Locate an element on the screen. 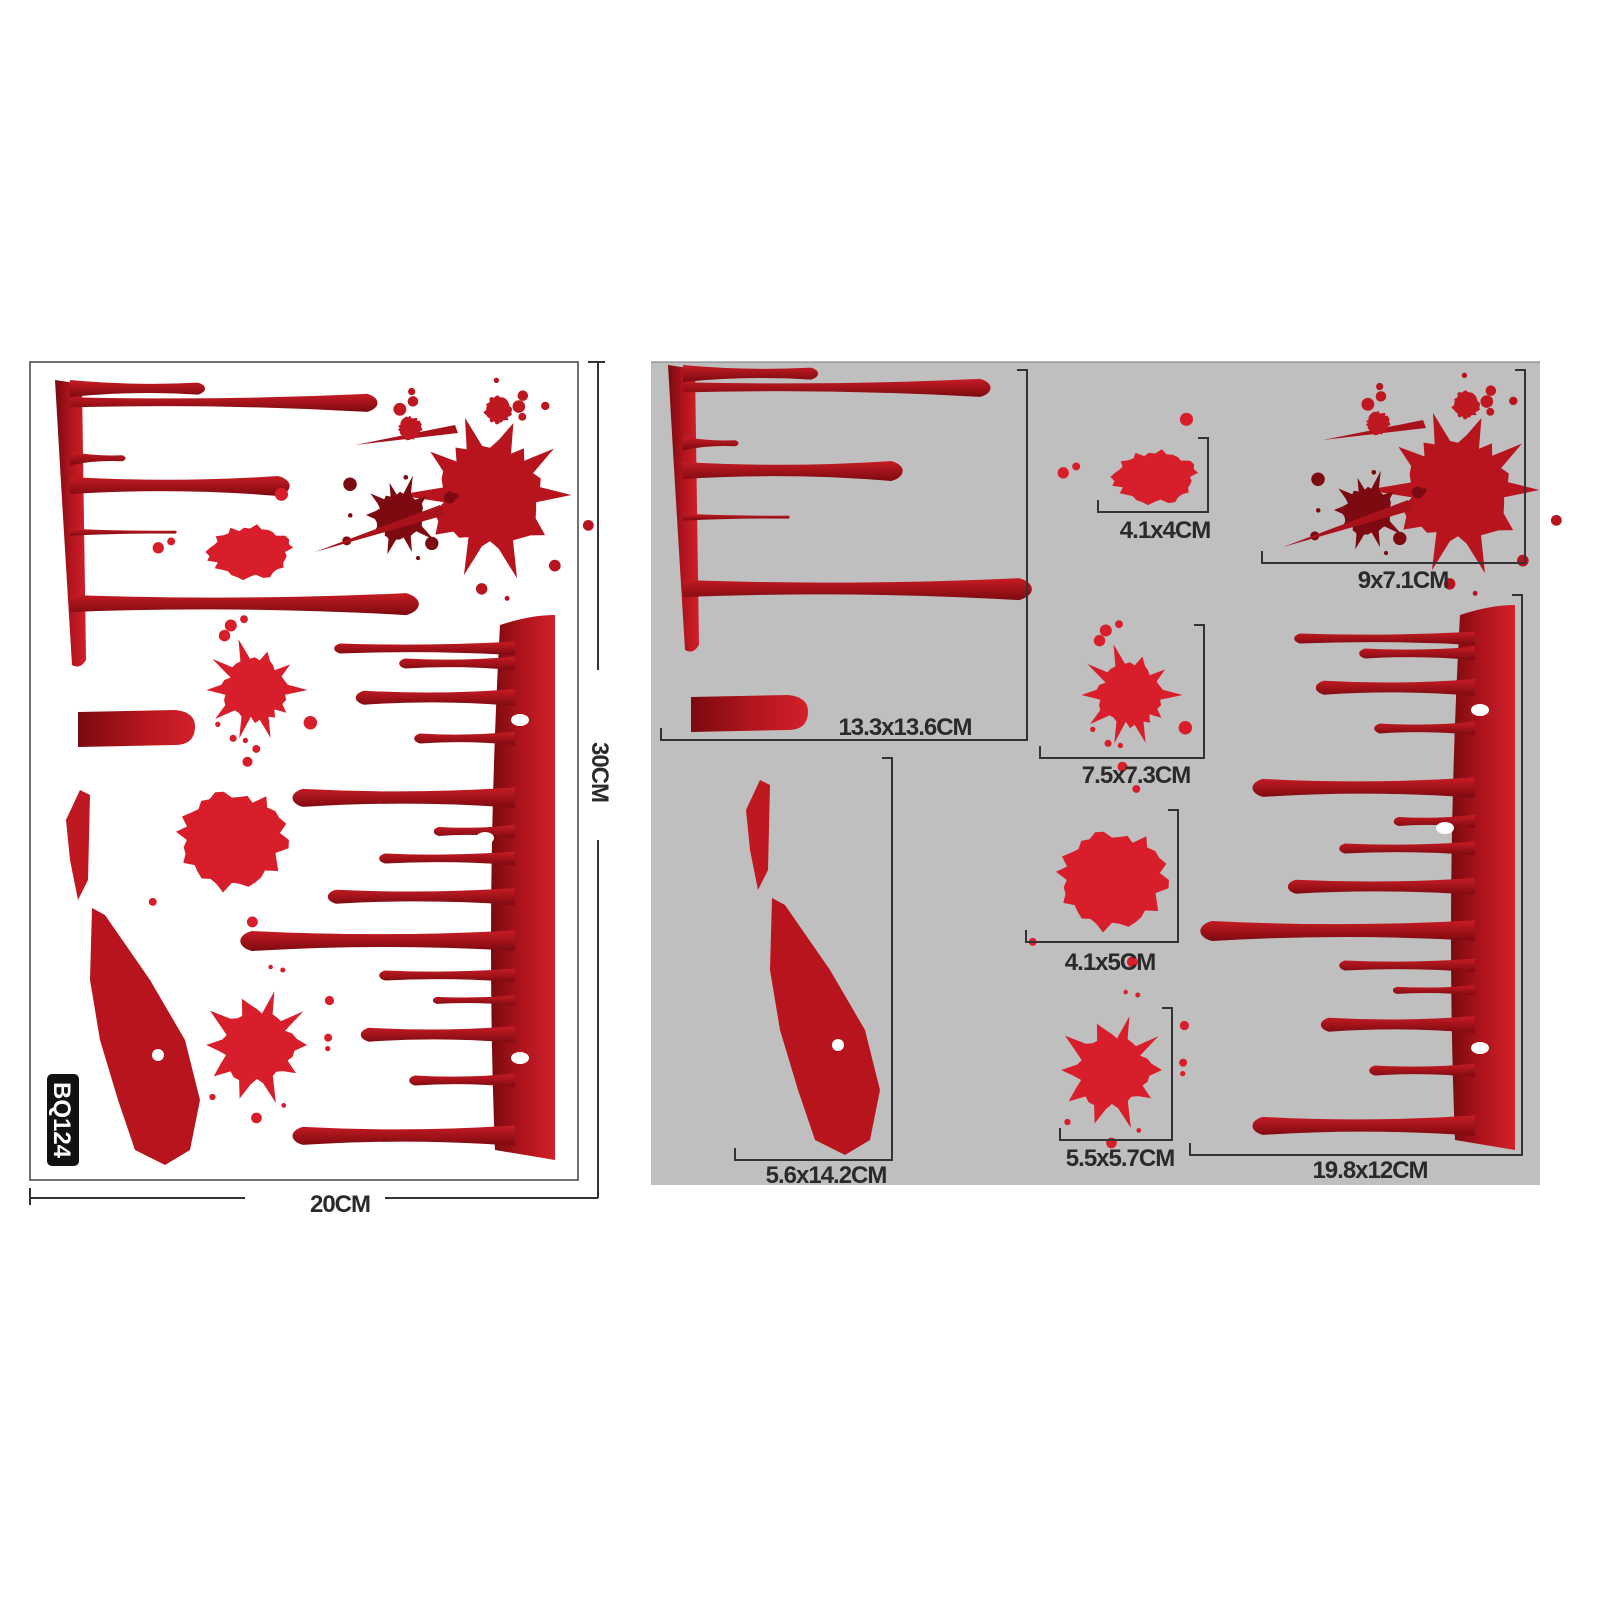 This screenshot has height=1600, width=1600. size-label-drip-band: 19.8x12CM is located at coordinates (1369, 1170).